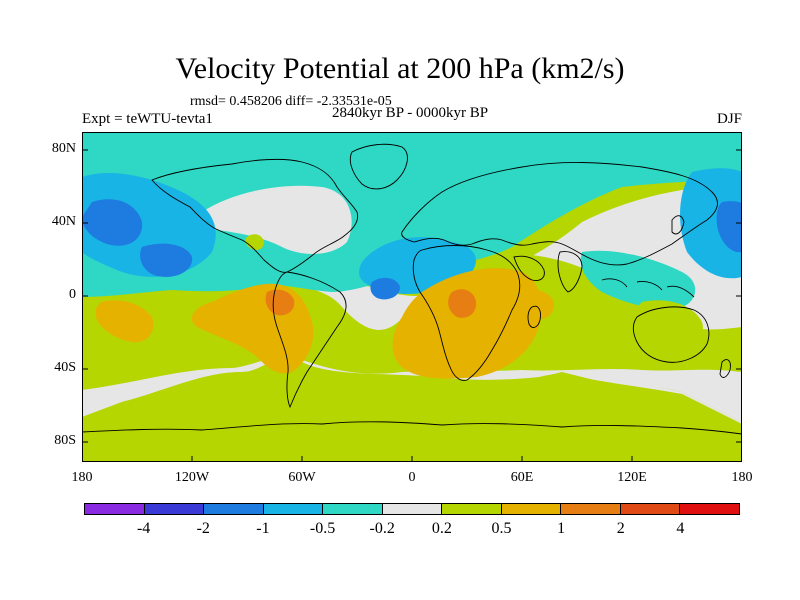 The image size is (800, 600). What do you see at coordinates (112, 222) in the screenshot?
I see `field-neg1-npacific` at bounding box center [112, 222].